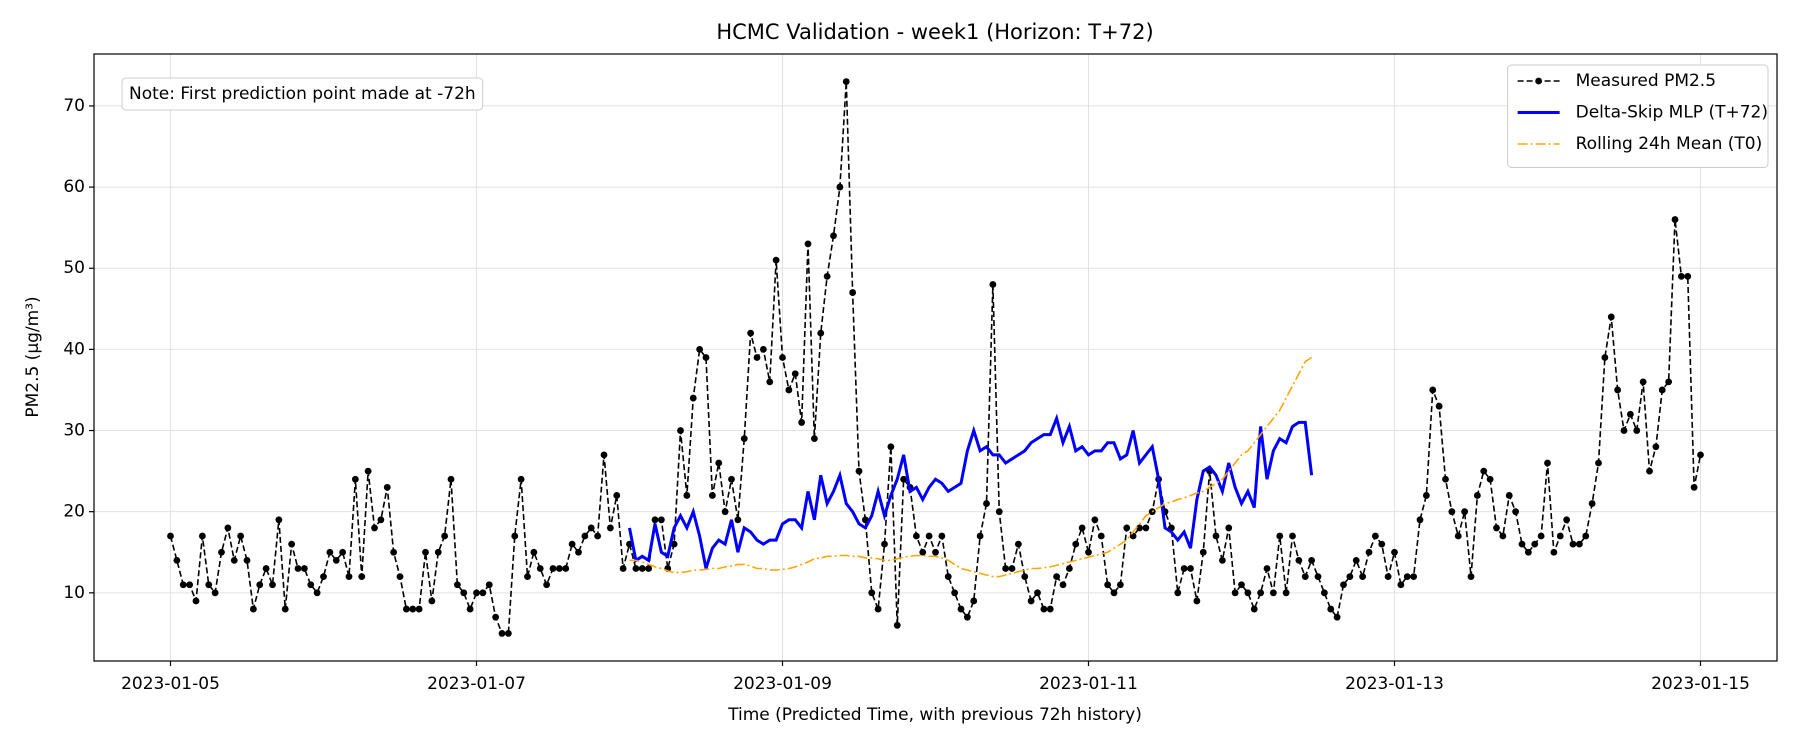  What do you see at coordinates (1700, 684) in the screenshot?
I see `x-tick-label: 2023-01-15` at bounding box center [1700, 684].